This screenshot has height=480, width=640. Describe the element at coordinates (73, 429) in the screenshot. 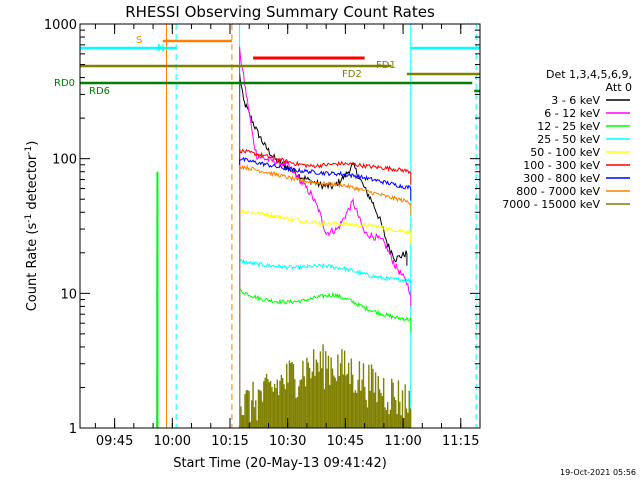

I see `y-tick-label-0: 1` at that location.